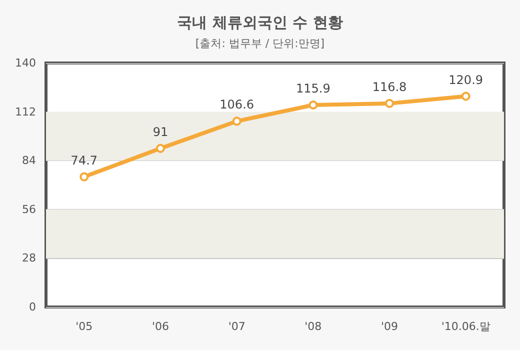 This screenshot has width=520, height=350. Describe the element at coordinates (160, 131) in the screenshot. I see `data-label: 91` at that location.